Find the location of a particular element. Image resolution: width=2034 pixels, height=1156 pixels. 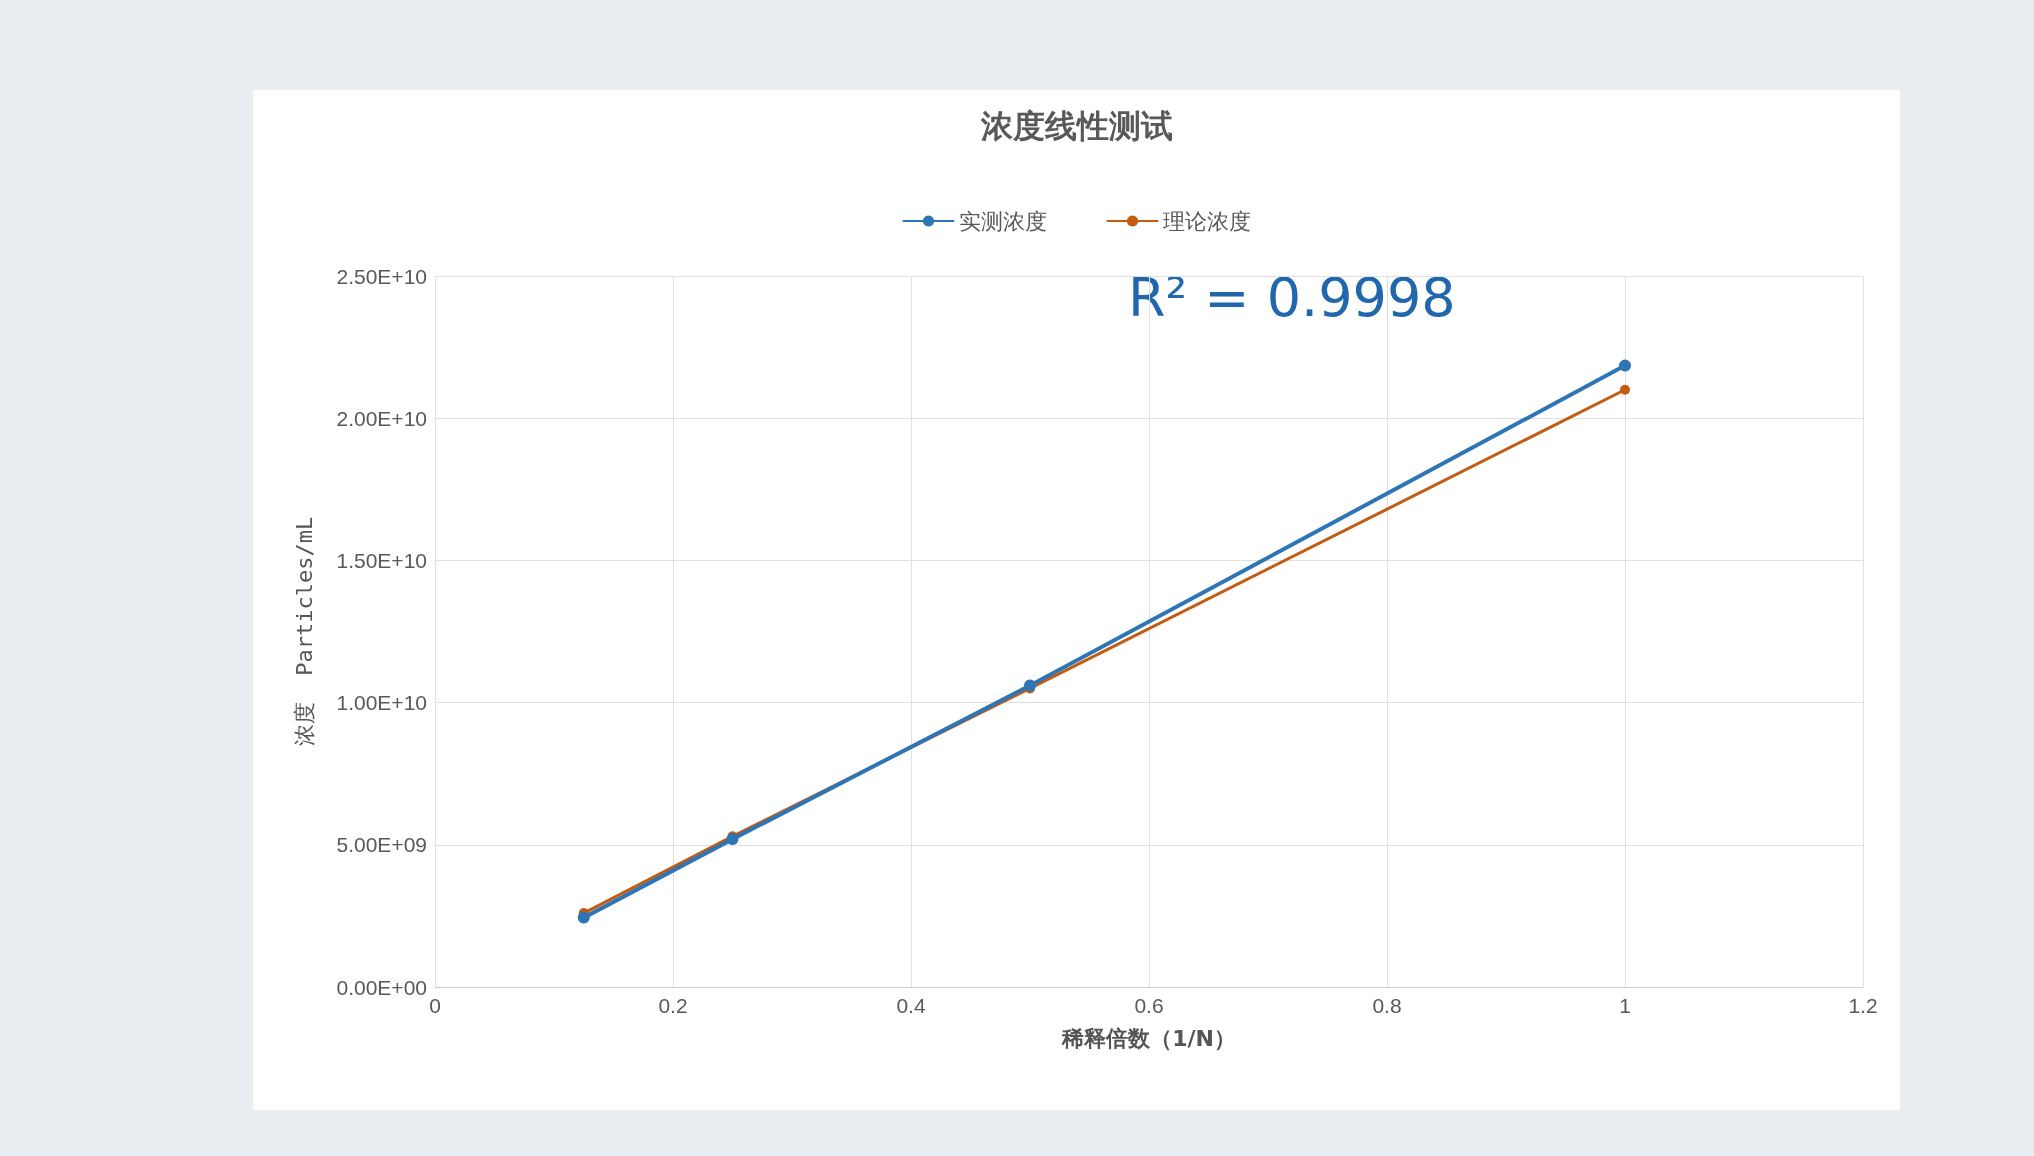

x-axis-title: 稀释倍数（1/N） is located at coordinates (1148, 1038).